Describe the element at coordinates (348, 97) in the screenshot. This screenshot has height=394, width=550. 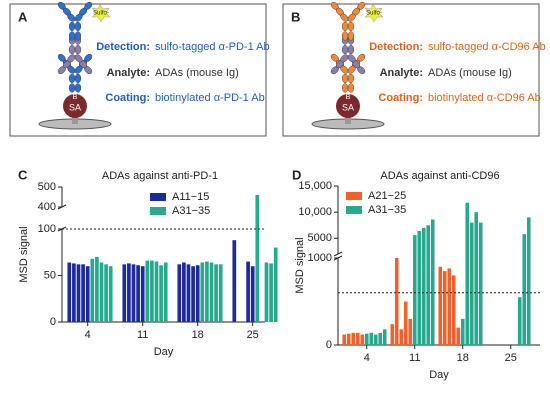
I see `biotin-label: B` at that location.